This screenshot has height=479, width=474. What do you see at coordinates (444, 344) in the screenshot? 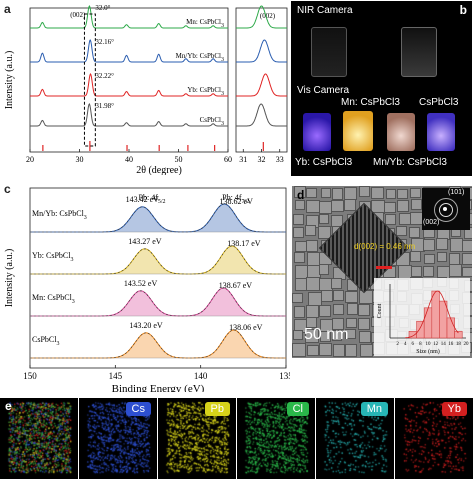
I see `hist-xtick-label: 14` at bounding box center [444, 344].